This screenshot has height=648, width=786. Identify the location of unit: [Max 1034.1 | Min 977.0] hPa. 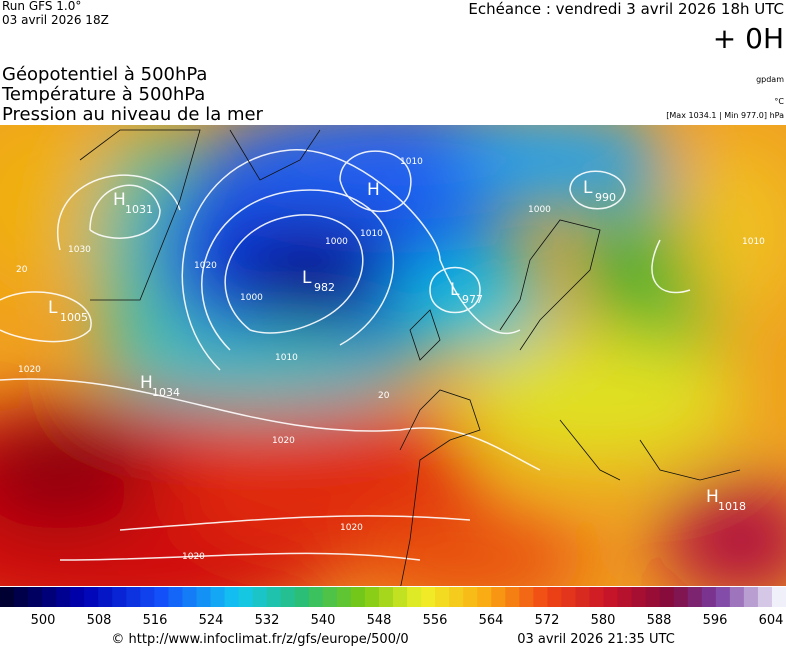
(725, 115).